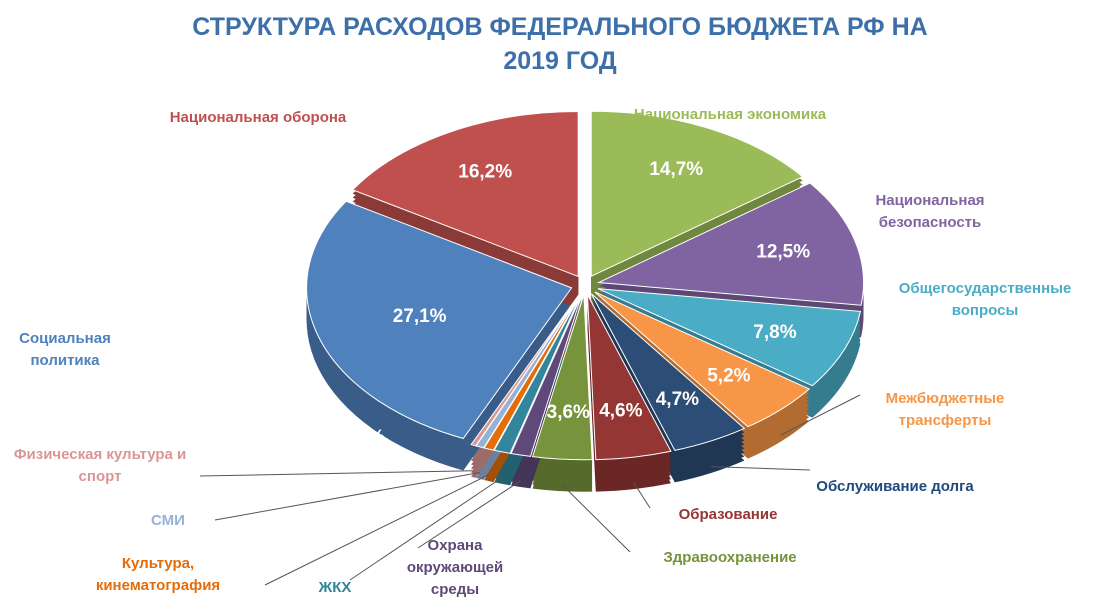  I want to click on value-label: 3,6%, so click(568, 412).